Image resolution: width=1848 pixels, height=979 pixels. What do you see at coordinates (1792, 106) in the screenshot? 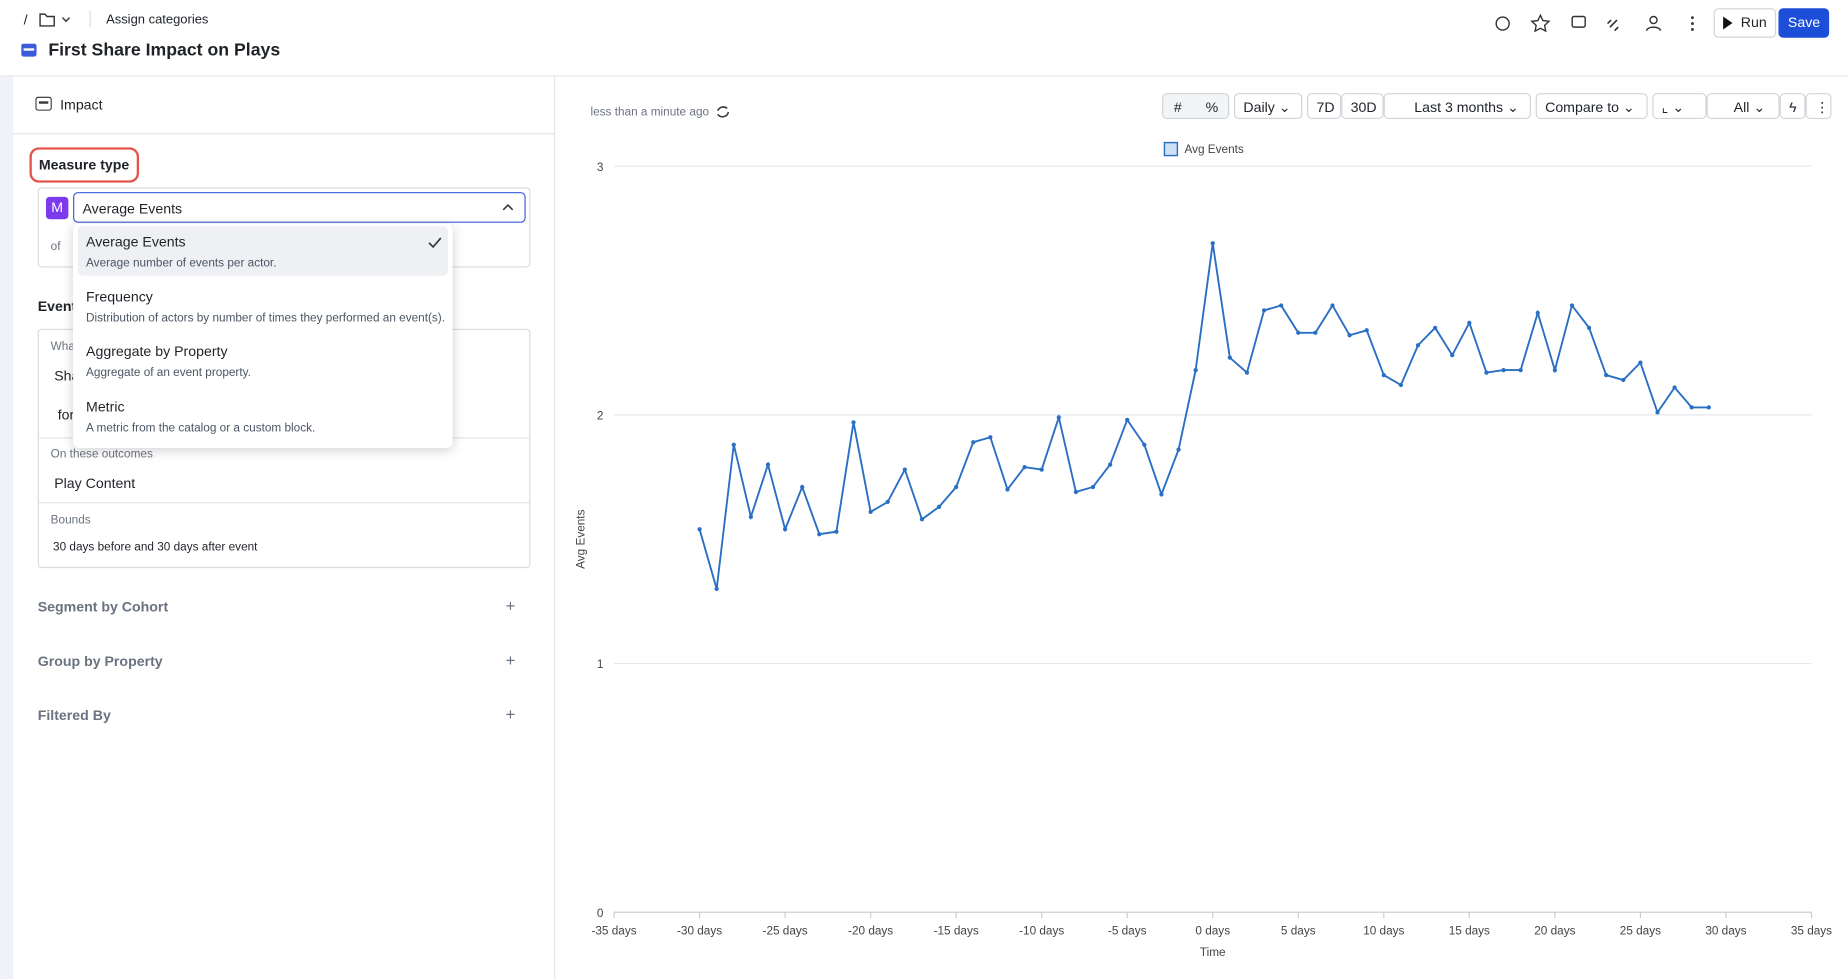
I see `insight-button: ϟ` at bounding box center [1792, 106].